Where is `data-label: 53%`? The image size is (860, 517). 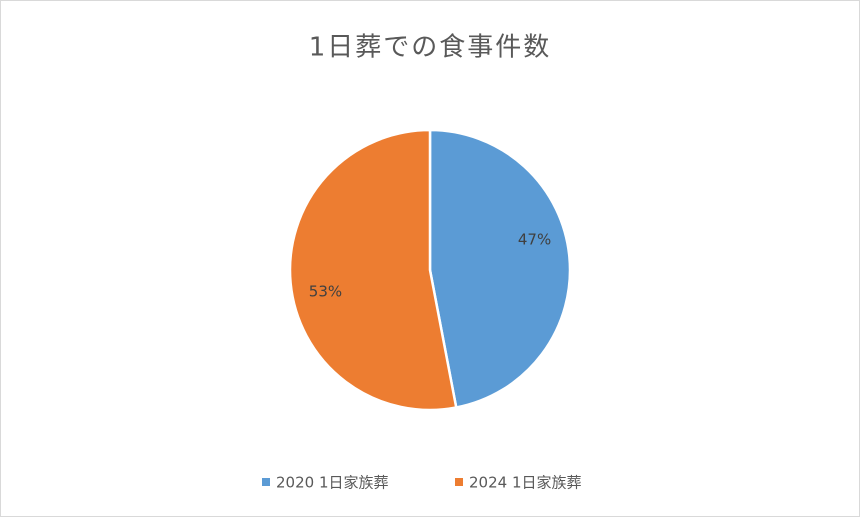
data-label: 53% is located at coordinates (325, 291).